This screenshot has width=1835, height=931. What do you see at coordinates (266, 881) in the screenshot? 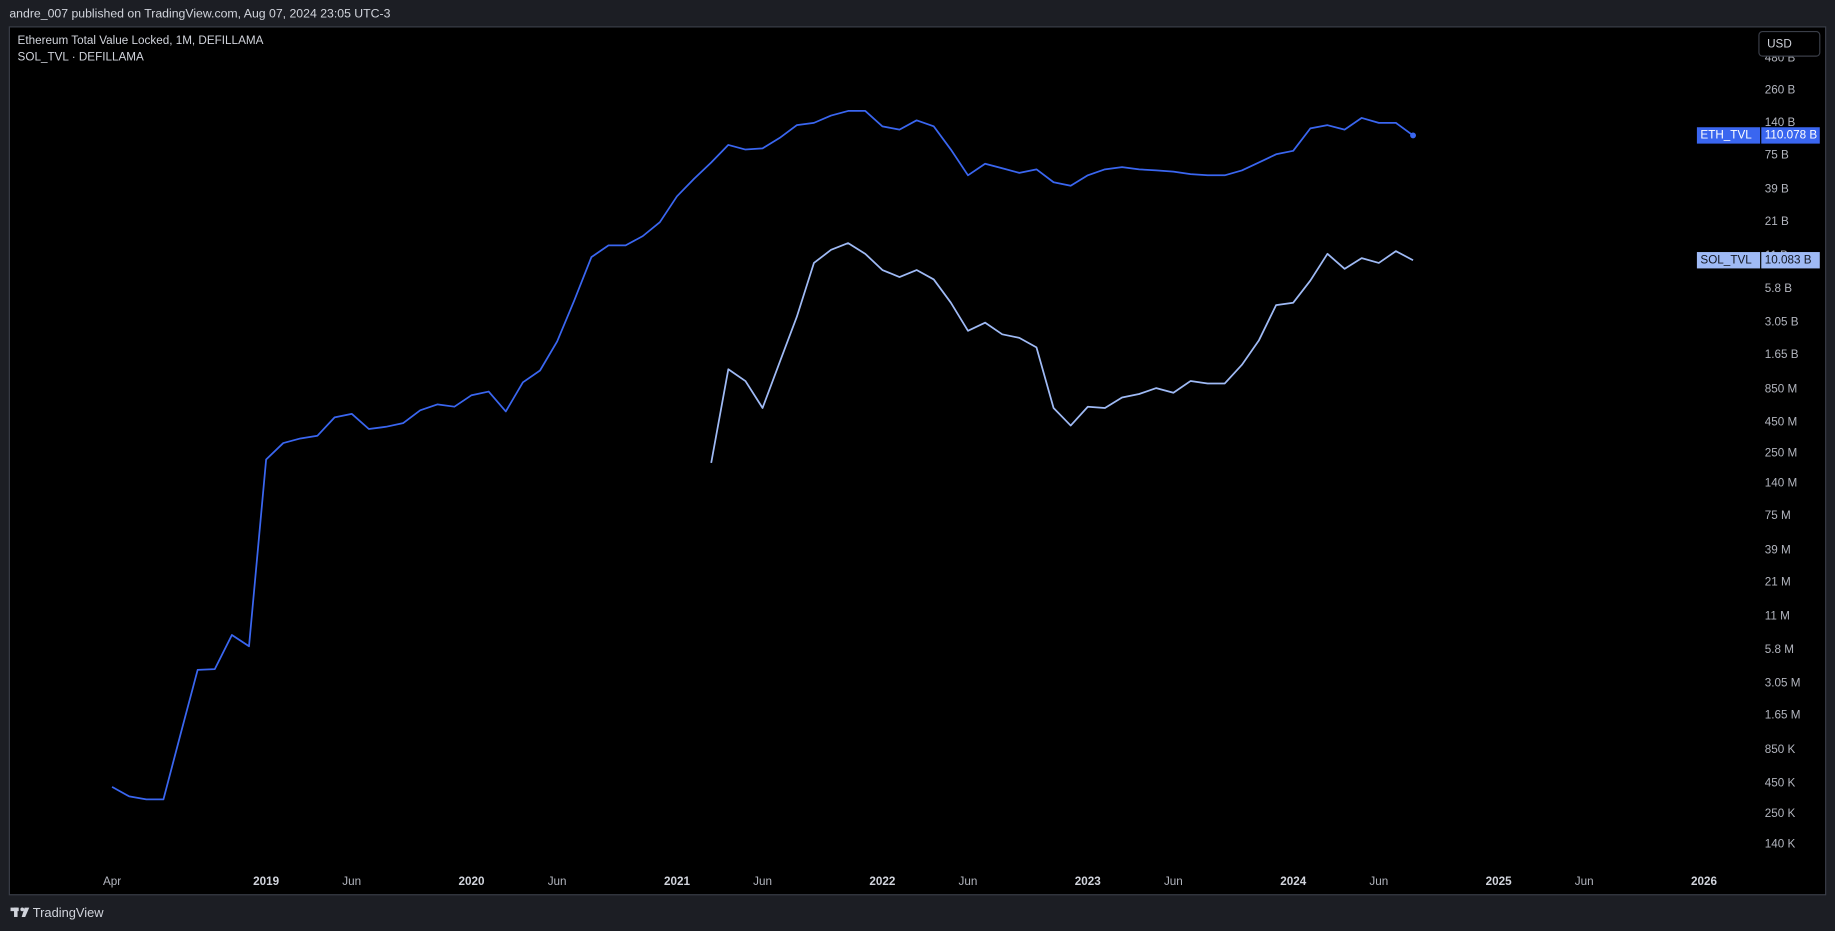
I see `x-tick-label: 2019` at bounding box center [266, 881].